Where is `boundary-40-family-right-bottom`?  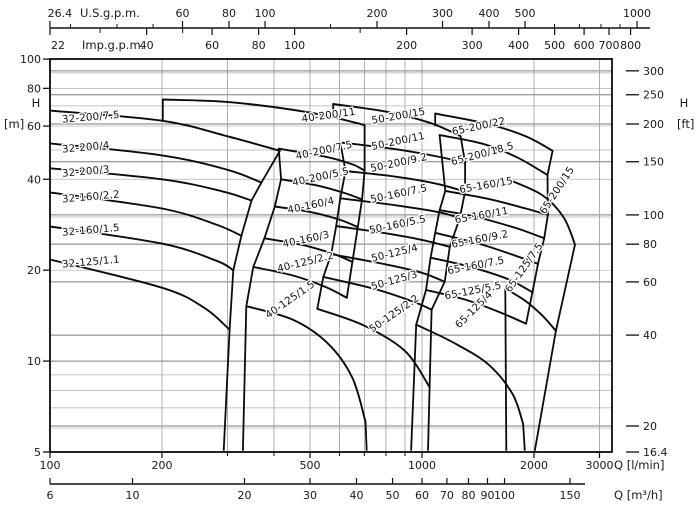
boundary-40-family-right-bottom is located at coordinates (366, 436).